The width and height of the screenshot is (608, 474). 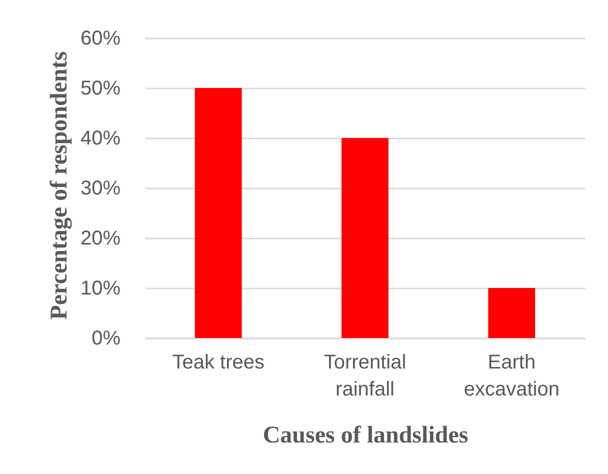 What do you see at coordinates (100, 89) in the screenshot?
I see `y-tick-label: 50%` at bounding box center [100, 89].